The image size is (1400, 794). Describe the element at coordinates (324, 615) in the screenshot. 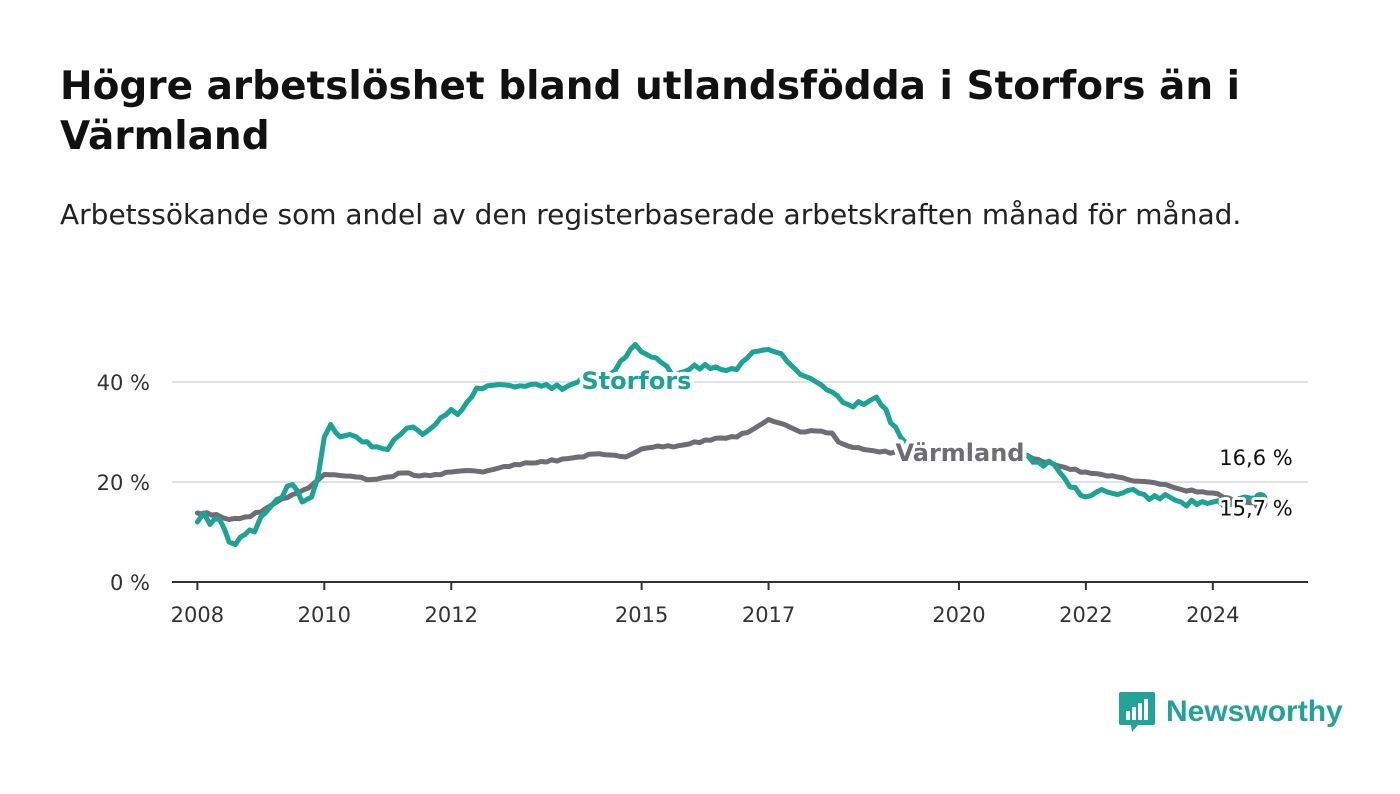

I see `x-tick-label: 2010` at that location.